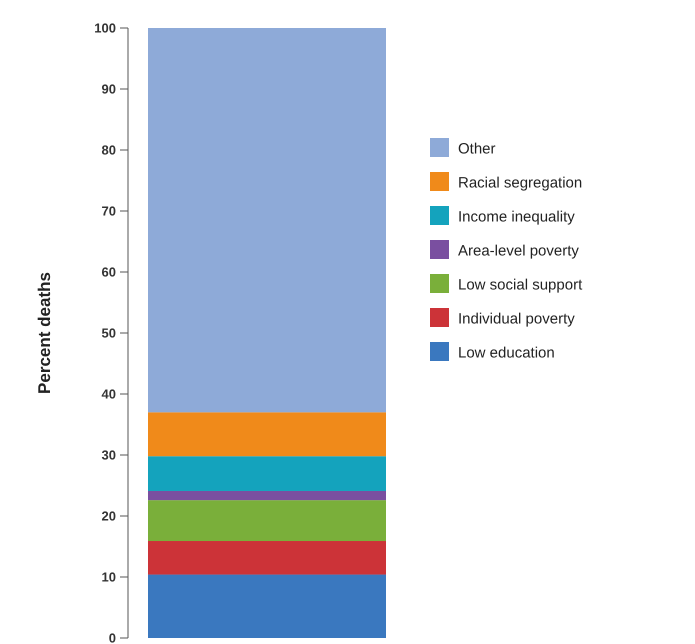 Image resolution: width=695 pixels, height=644 pixels. Describe the element at coordinates (109, 211) in the screenshot. I see `y-tick-label: 70` at that location.